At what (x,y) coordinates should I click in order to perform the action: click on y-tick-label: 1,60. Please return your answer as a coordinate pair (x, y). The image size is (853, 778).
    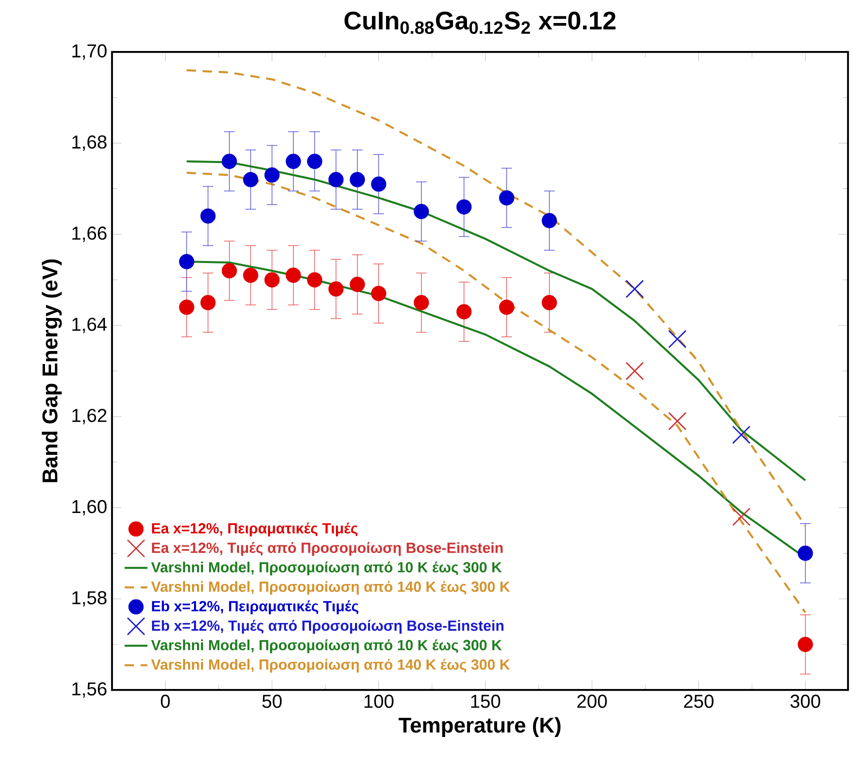
    Looking at the image, I should click on (89, 508).